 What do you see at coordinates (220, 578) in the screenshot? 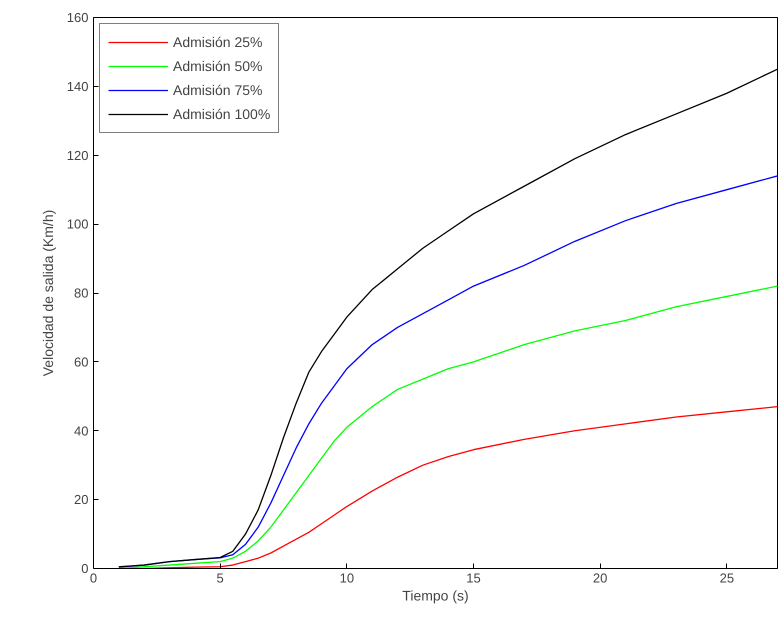
I see `x-tick-label: 5` at bounding box center [220, 578].